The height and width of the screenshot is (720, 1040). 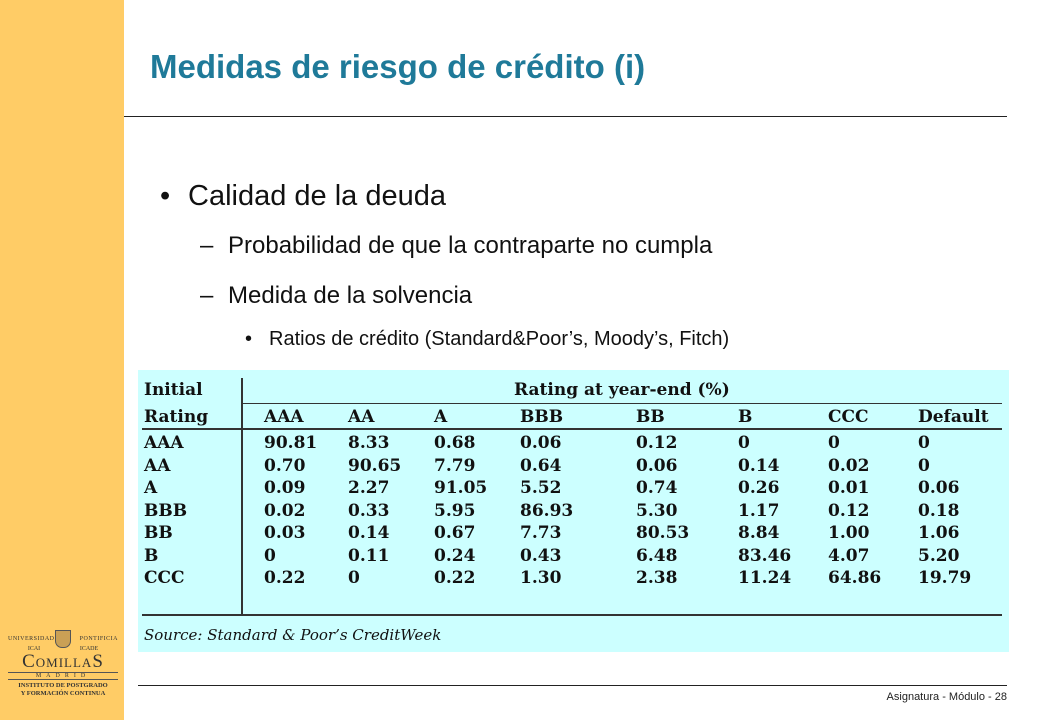 I want to click on logo-top-left: UNIVERSIDAD, so click(x=31, y=639).